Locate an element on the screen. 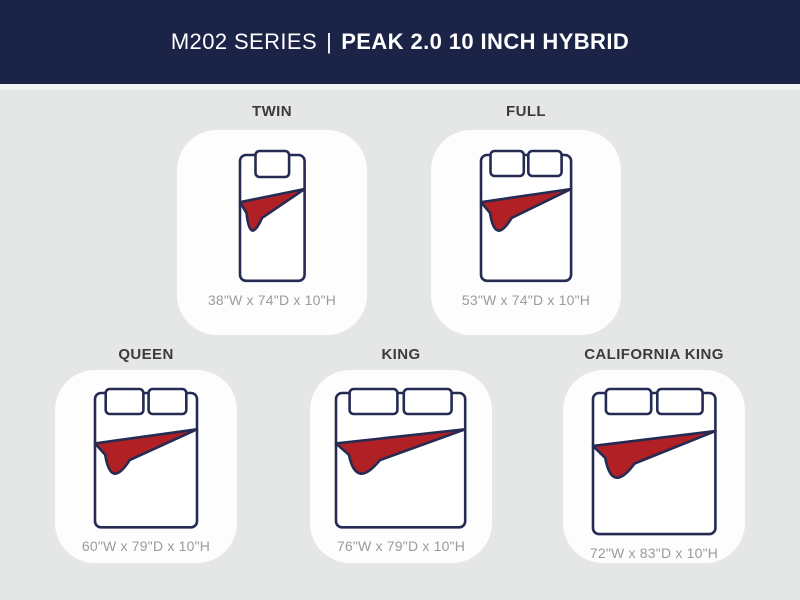 The height and width of the screenshot is (600, 800). king-bed-icon is located at coordinates (400, 458).